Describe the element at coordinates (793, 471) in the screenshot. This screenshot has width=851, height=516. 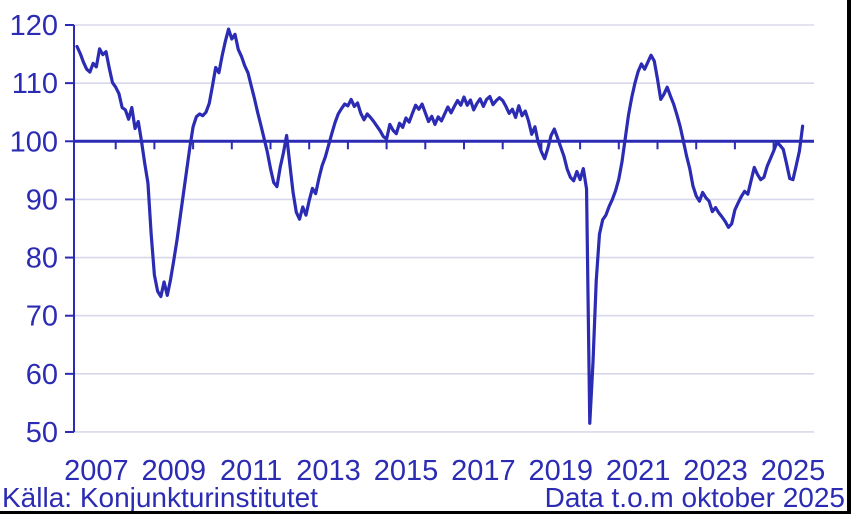
I see `x-year-label-2025: 2025` at that location.